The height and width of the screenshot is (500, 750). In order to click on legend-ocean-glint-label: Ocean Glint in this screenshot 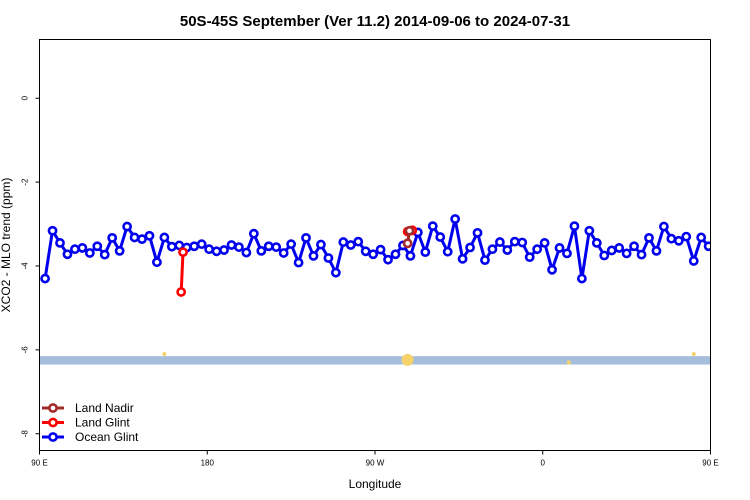, I will do `click(107, 437)`.